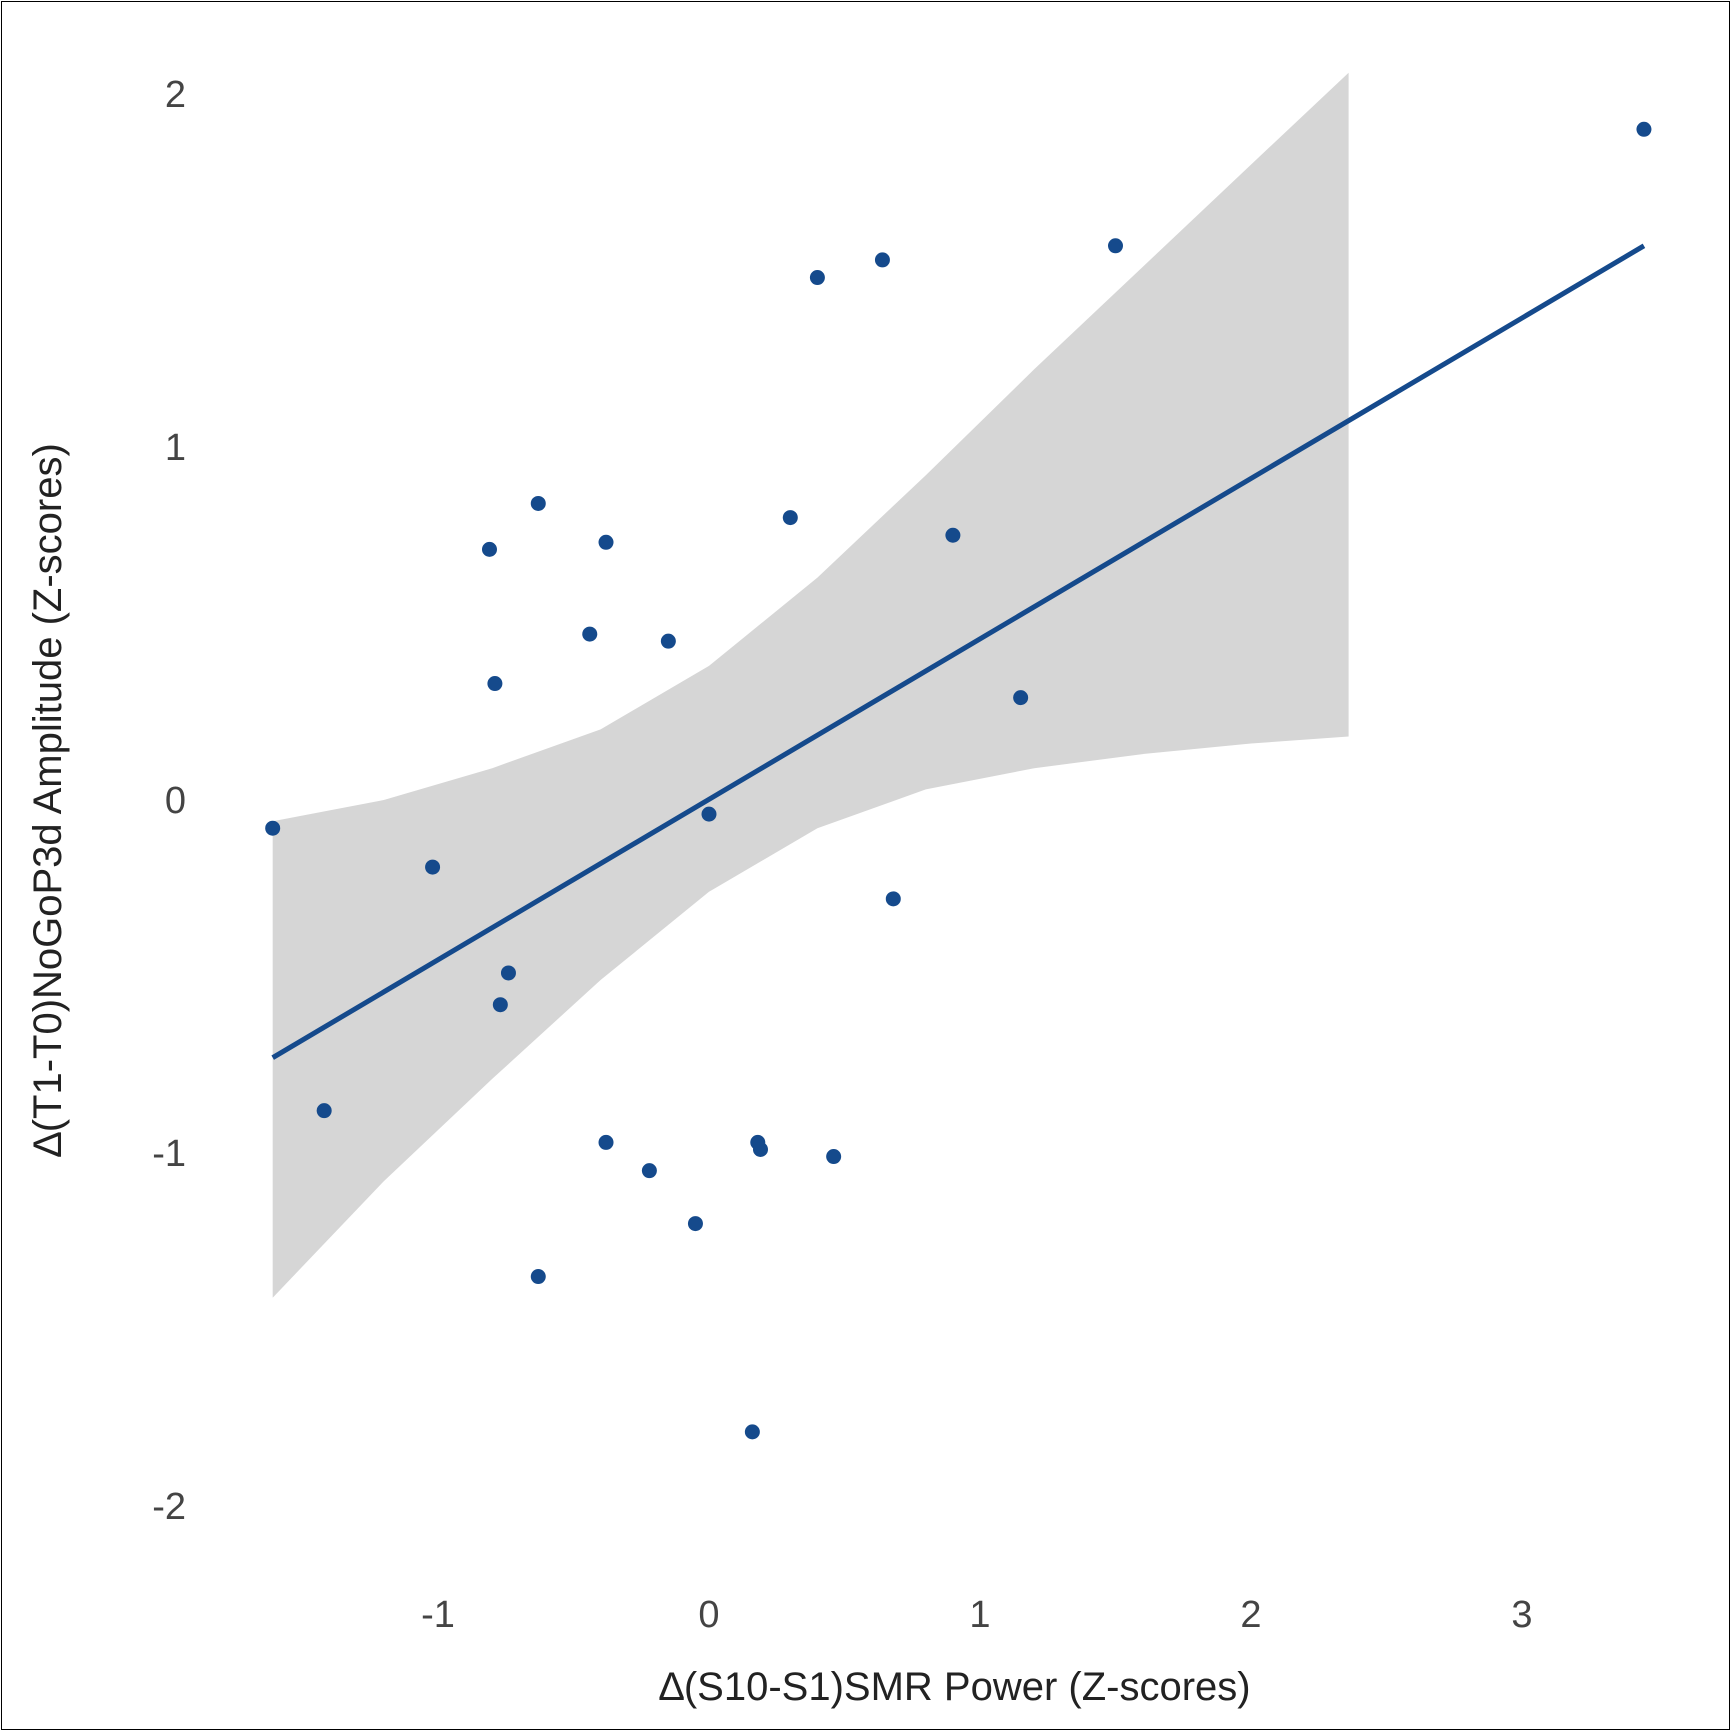 The image size is (1733, 1733). I want to click on y-axis-title: ∆(T1-T0)NoGoP3d Amplitude (Z-scores), so click(48, 800).